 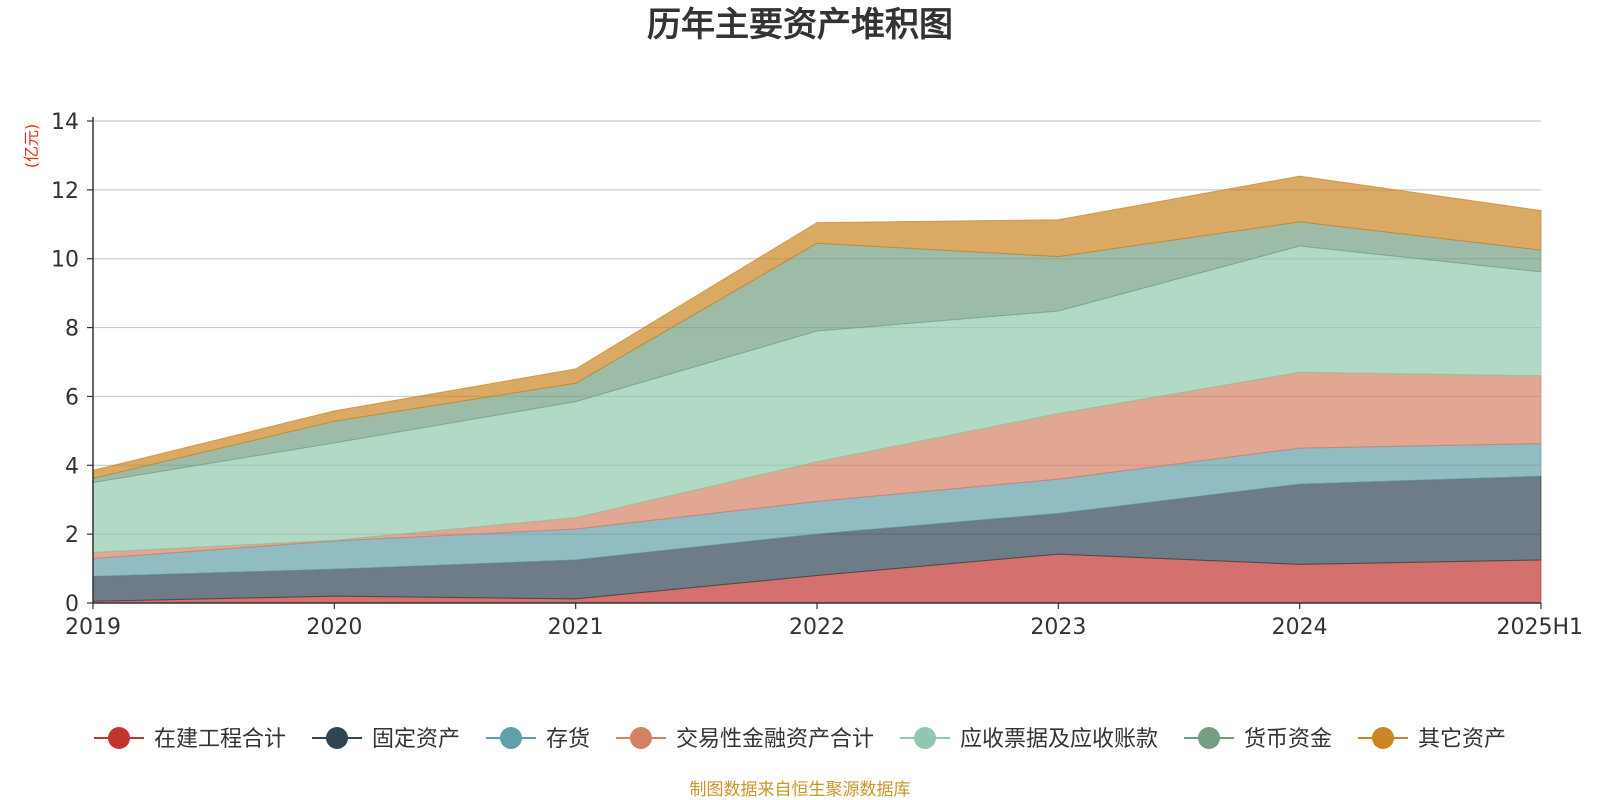 I want to click on y-axis-unit: (亿元), so click(x=31, y=146).